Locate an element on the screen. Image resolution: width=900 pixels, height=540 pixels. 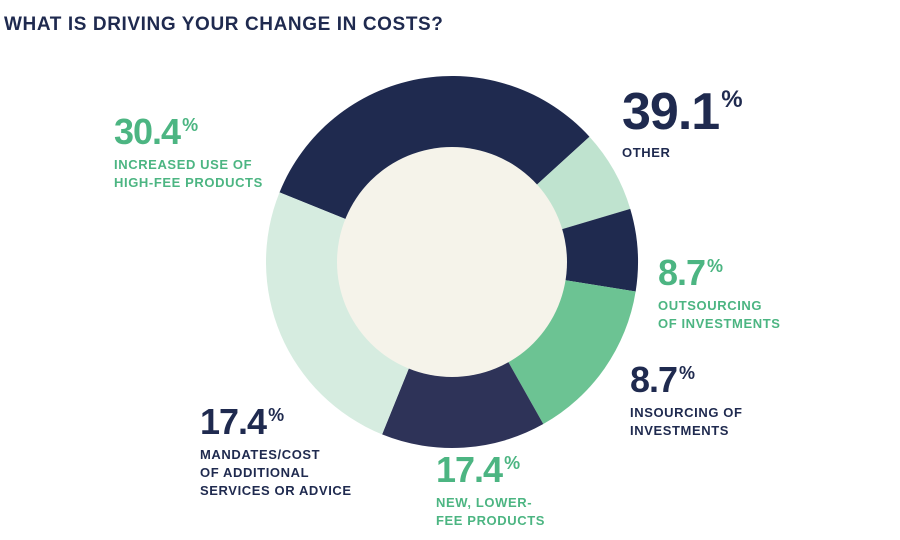
chart-title: WHAT IS DRIVING YOUR CHANGE IN COSTS? is located at coordinates (224, 24).